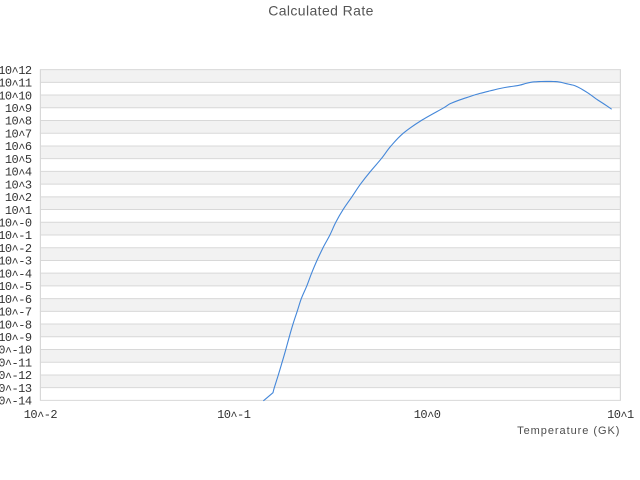 This screenshot has width=640, height=480. Describe the element at coordinates (16, 287) in the screenshot. I see `svg-text: 10^-5` at that location.